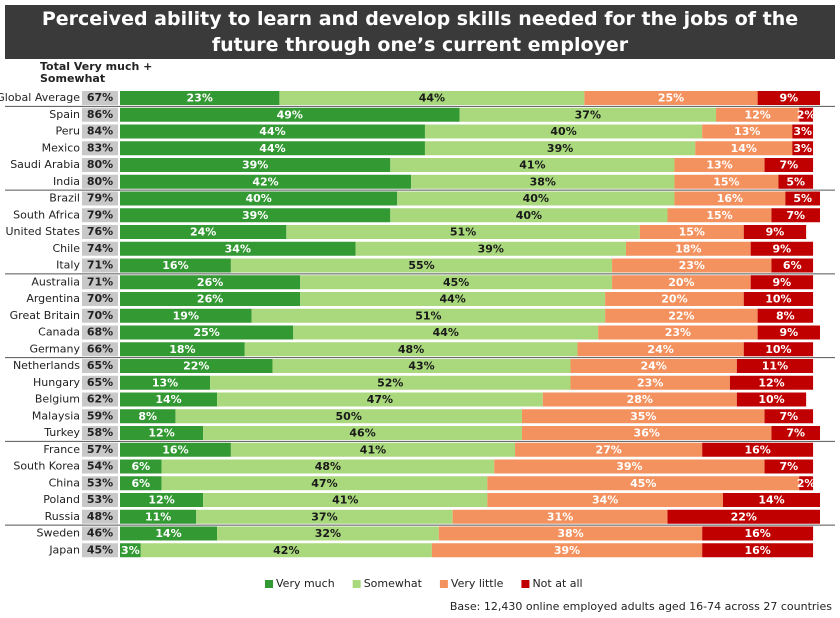 The height and width of the screenshot is (618, 840). Describe the element at coordinates (130, 550) in the screenshot. I see `value-label: 3%` at that location.